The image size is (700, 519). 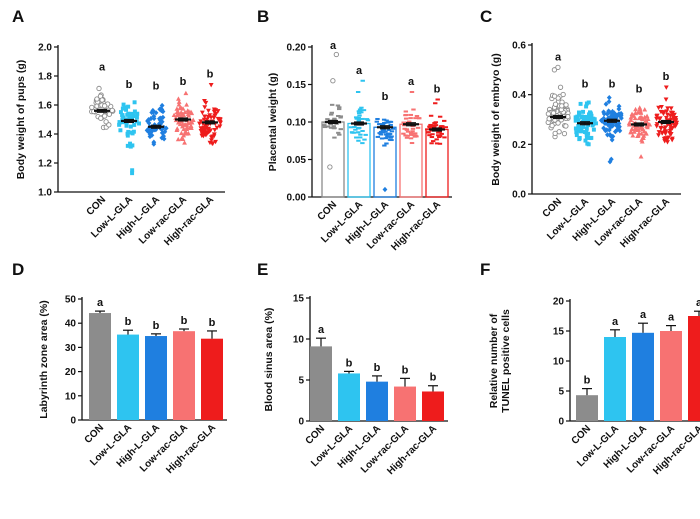 What do you see at coordinates (263, 16) in the screenshot?
I see `panel-letter: B` at bounding box center [263, 16].